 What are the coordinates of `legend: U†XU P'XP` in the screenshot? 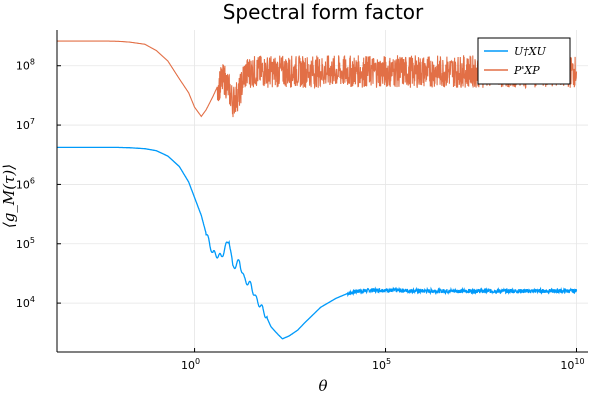 It's located at (524, 61).